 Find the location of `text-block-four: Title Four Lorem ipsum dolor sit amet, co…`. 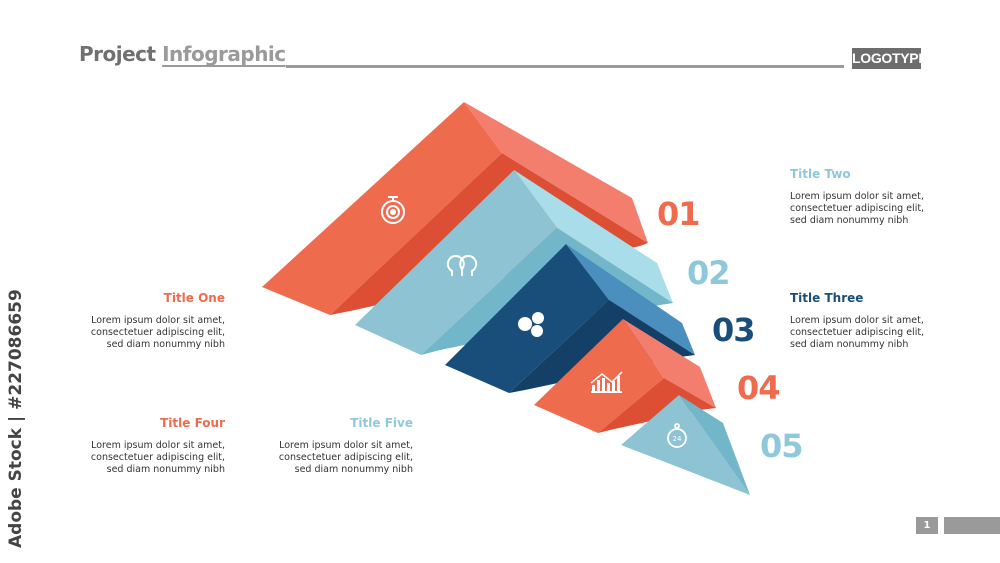

text-block-four: Title Four Lorem ipsum dolor sit amet, co… is located at coordinates (142, 446).